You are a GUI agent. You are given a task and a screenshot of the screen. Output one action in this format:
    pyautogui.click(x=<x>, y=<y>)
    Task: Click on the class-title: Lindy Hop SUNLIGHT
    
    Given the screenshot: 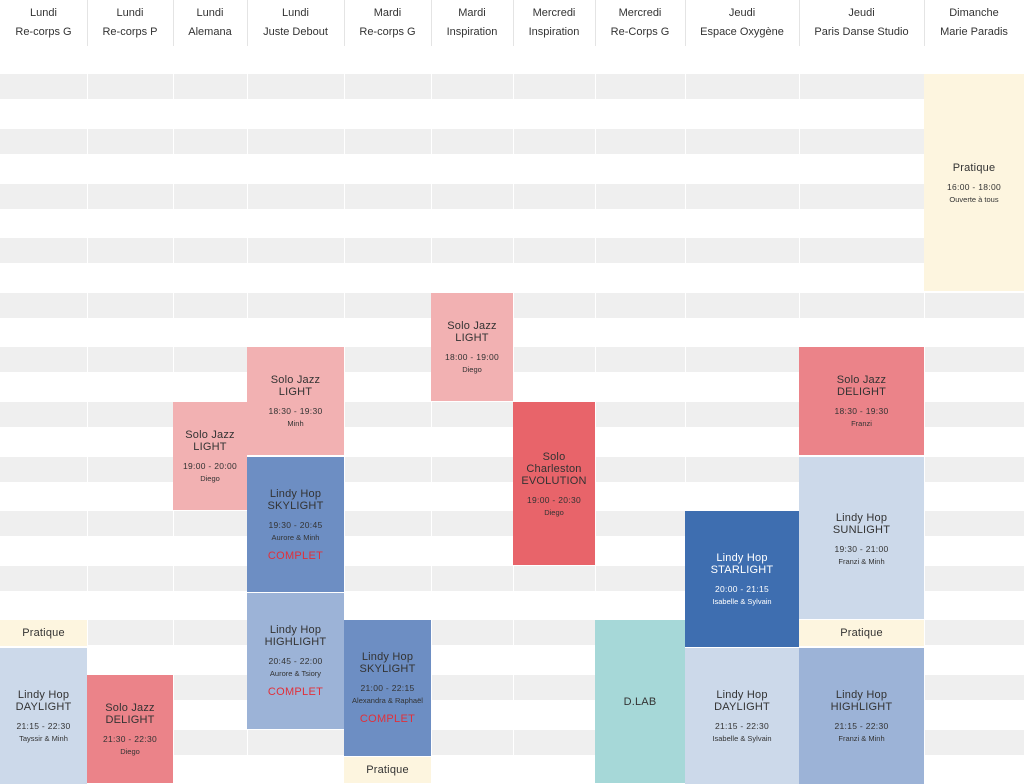 What is the action you would take?
    pyautogui.click(x=861, y=524)
    